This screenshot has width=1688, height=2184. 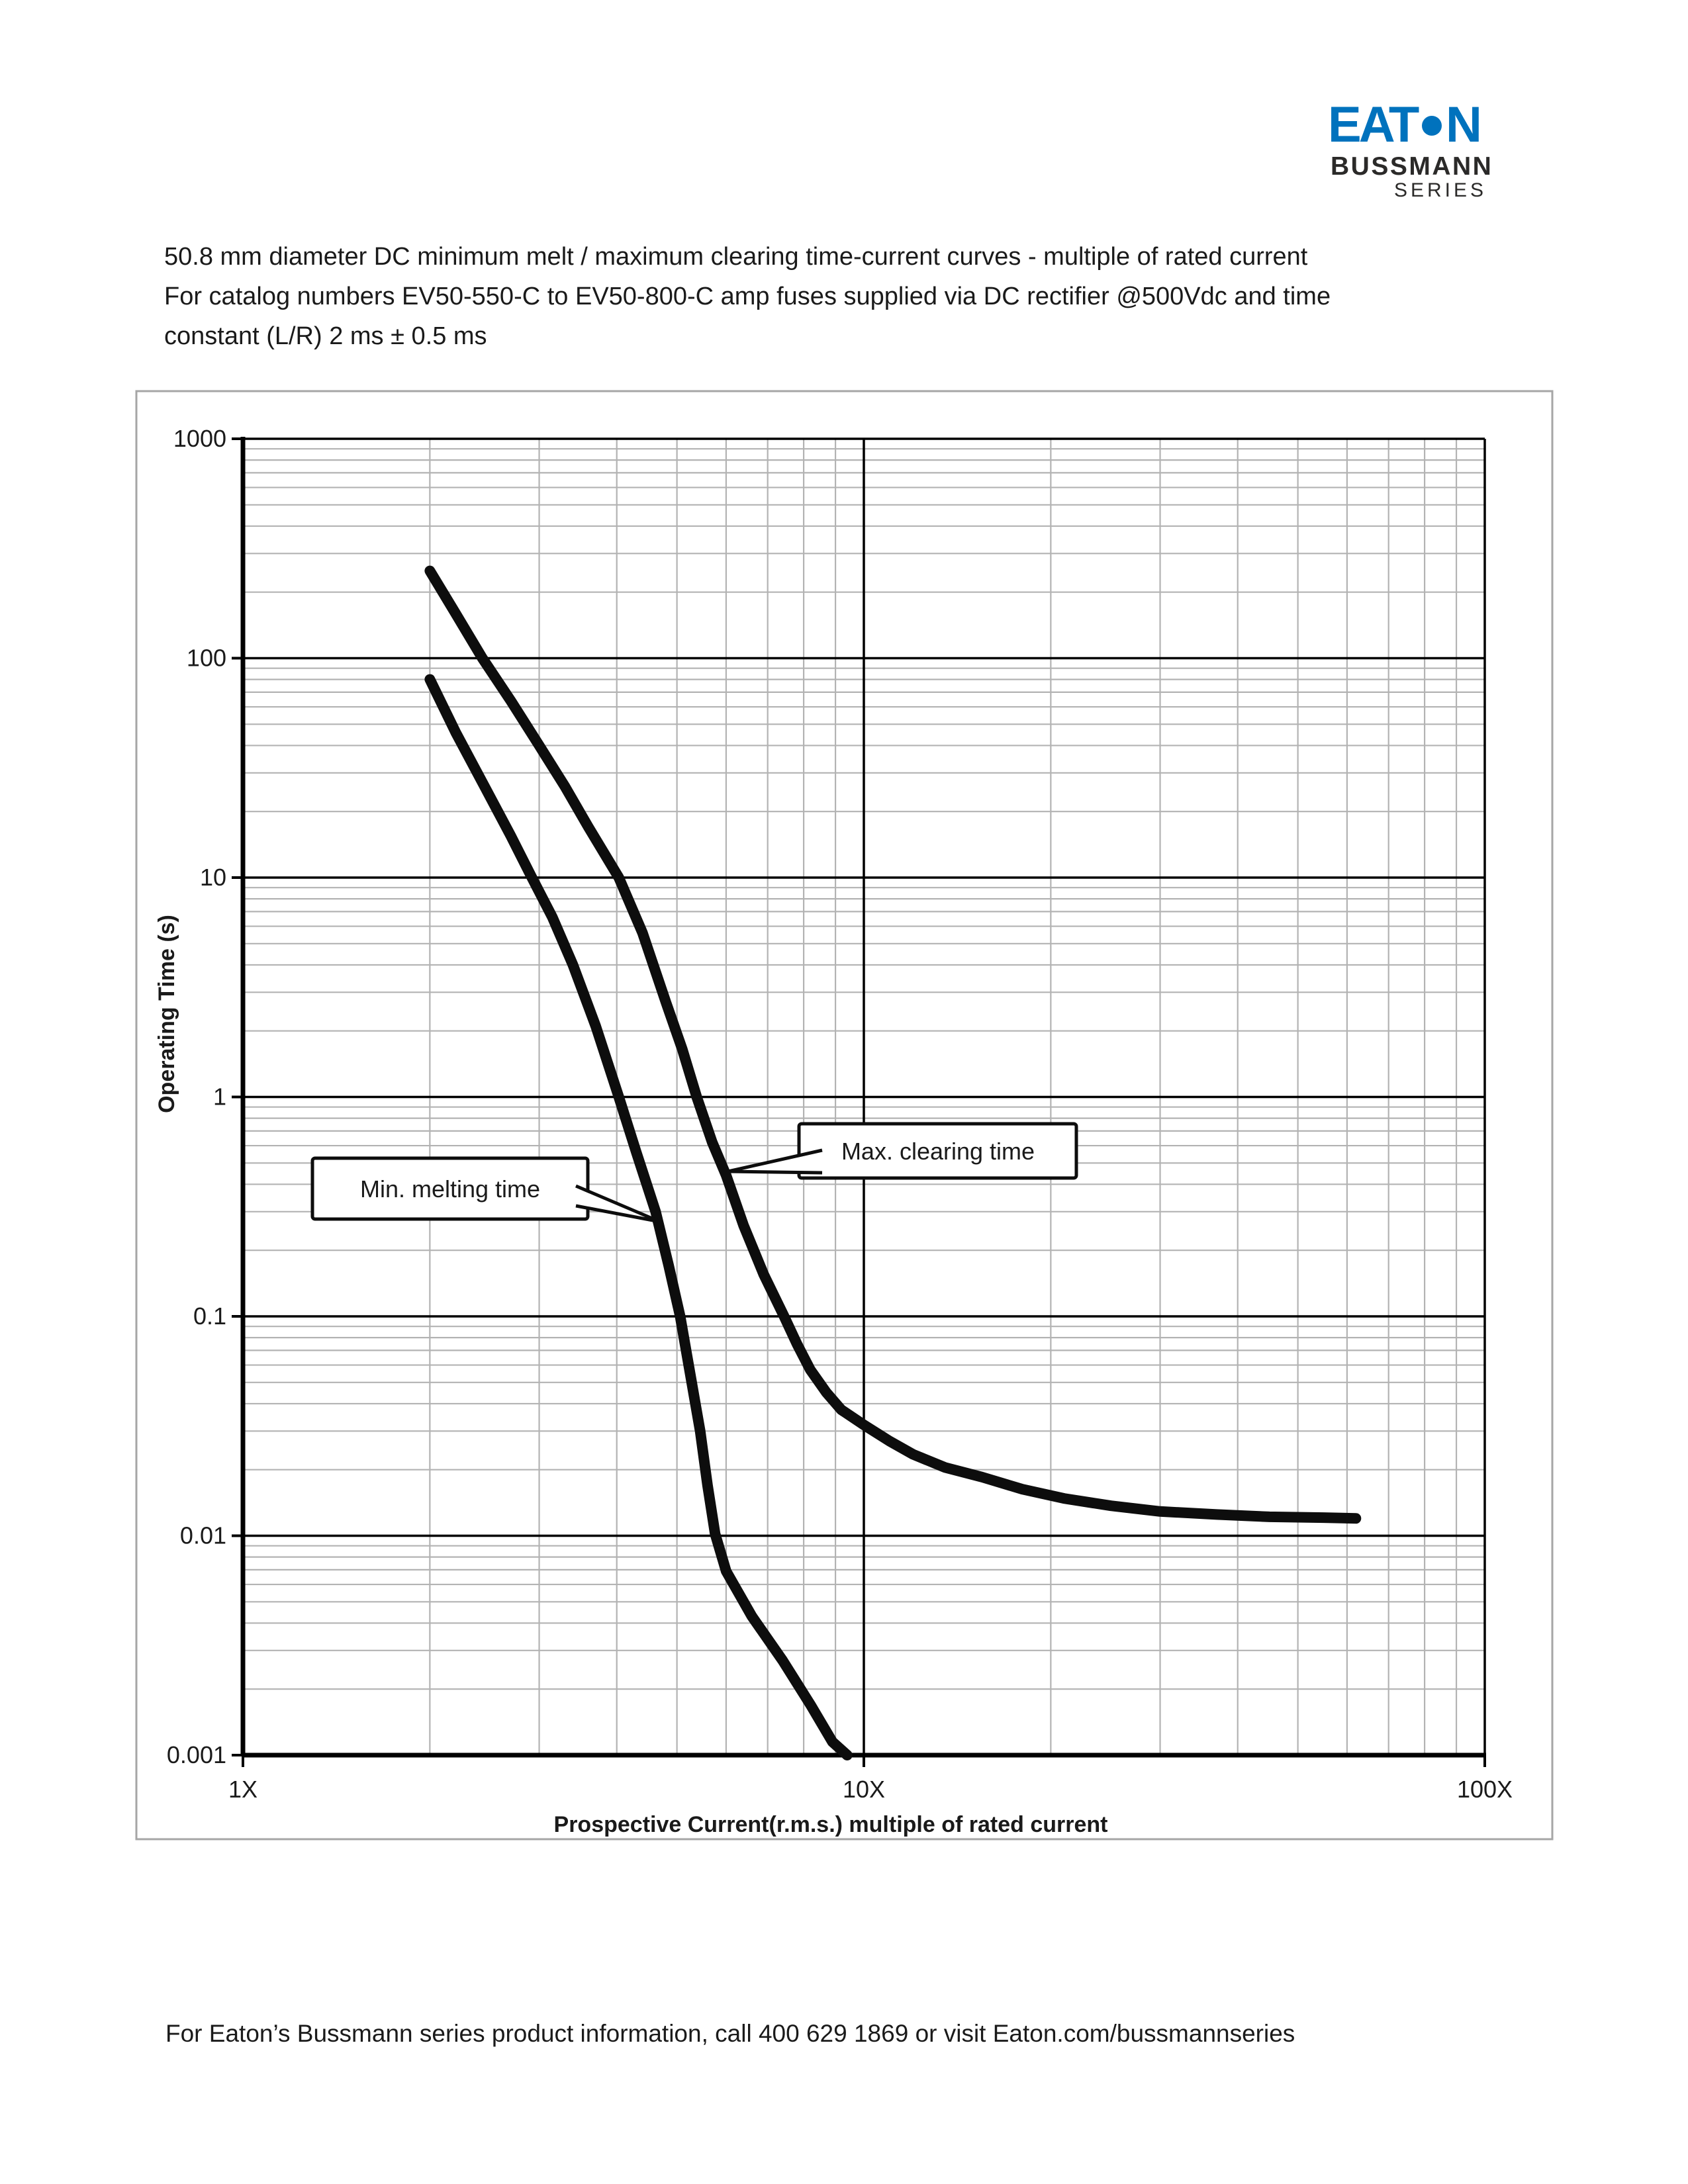 I want to click on eaton-logo: EAT N, so click(x=1405, y=125).